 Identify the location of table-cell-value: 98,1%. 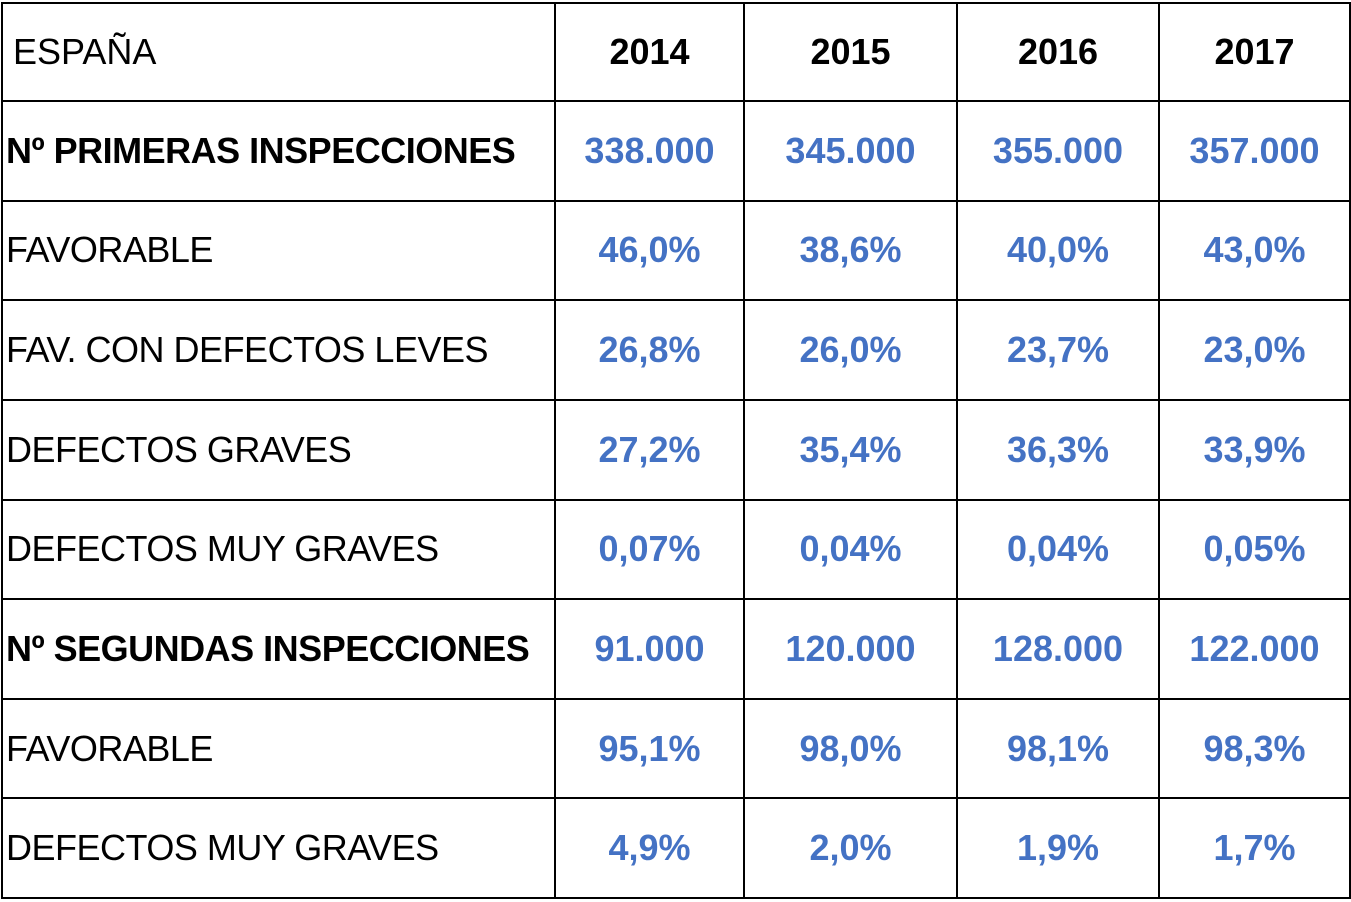
(1058, 748).